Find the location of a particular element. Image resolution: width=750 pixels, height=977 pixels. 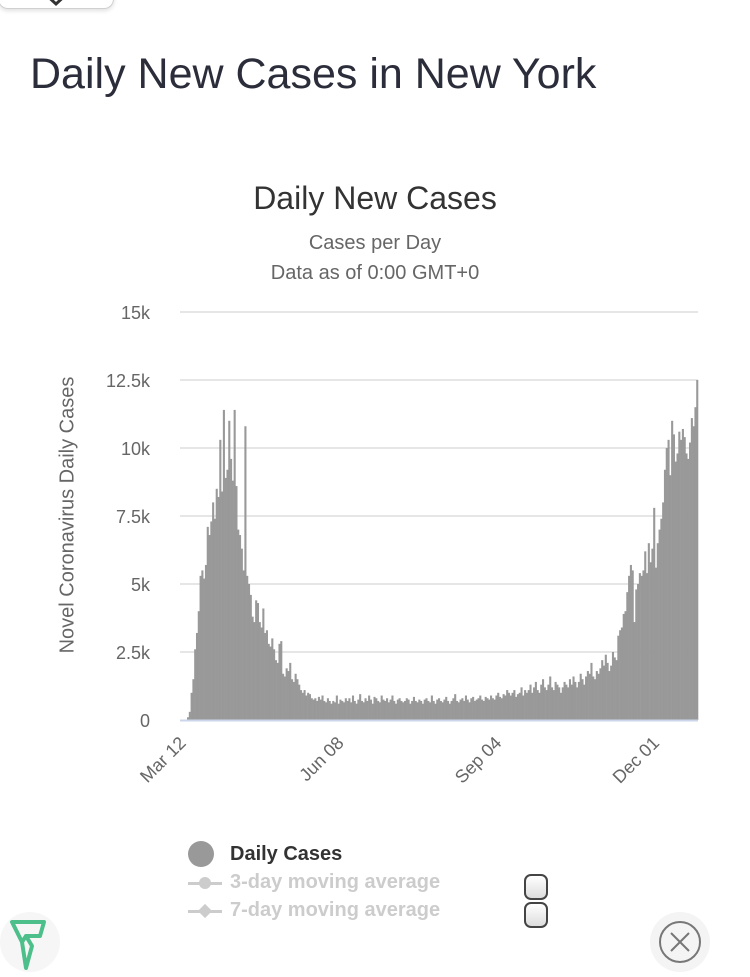

chart-subtitle: Cases per Day is located at coordinates (375, 243).